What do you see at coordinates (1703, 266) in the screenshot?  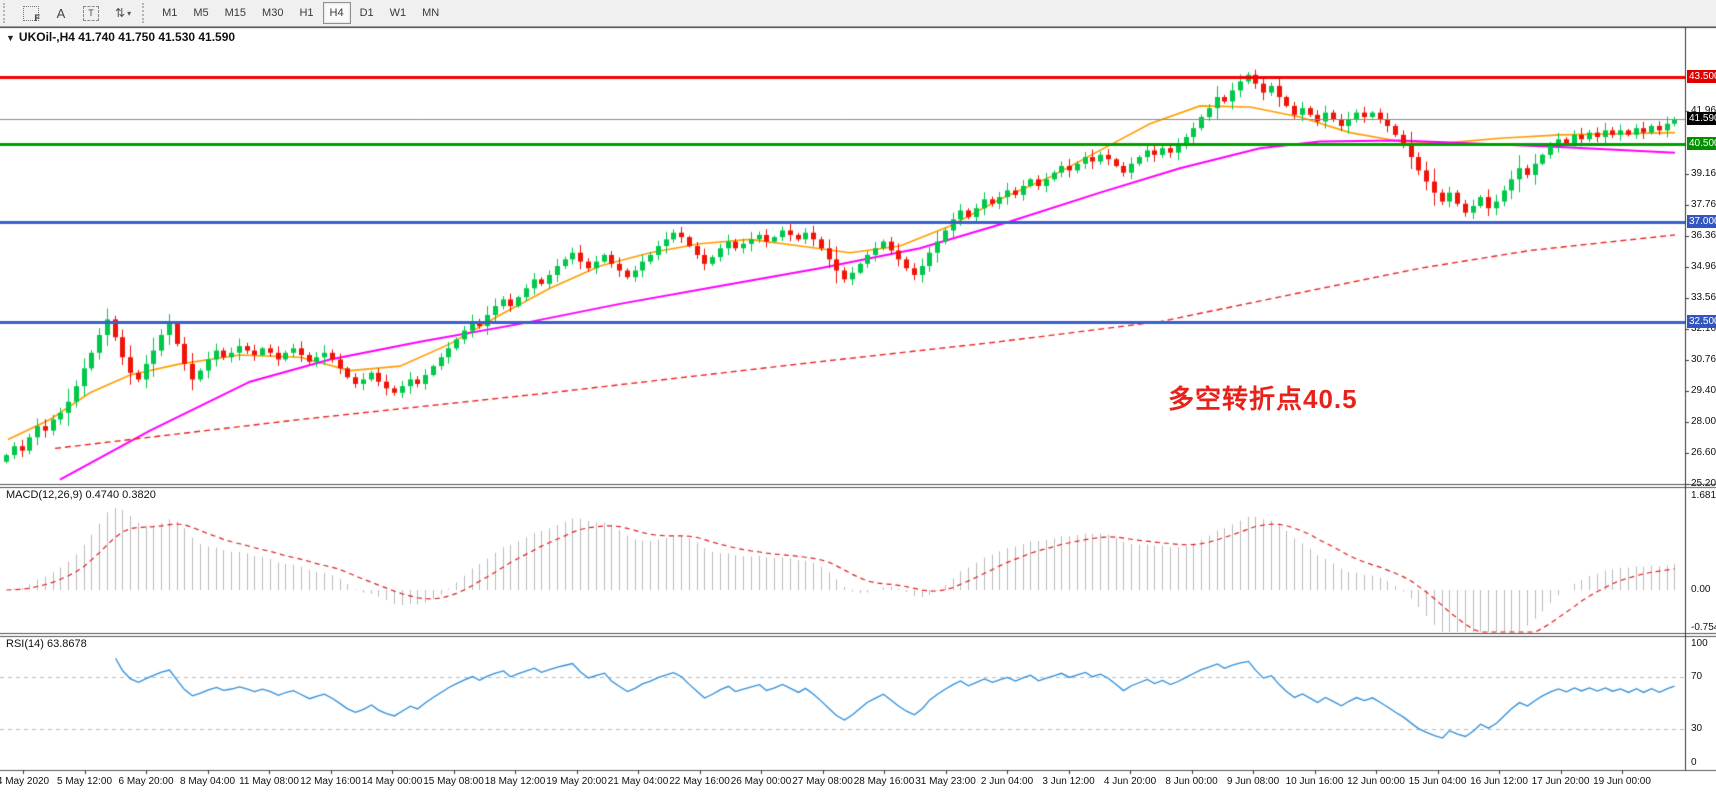 I see `price-tick-label: 34.960` at bounding box center [1703, 266].